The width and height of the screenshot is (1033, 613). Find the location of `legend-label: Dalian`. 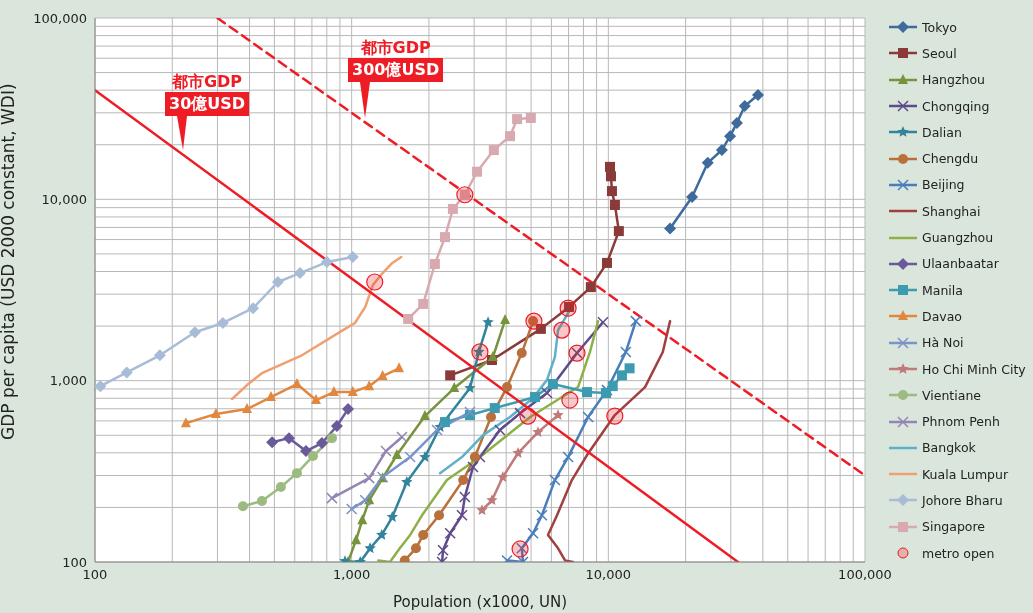

legend-label: Dalian is located at coordinates (942, 132).